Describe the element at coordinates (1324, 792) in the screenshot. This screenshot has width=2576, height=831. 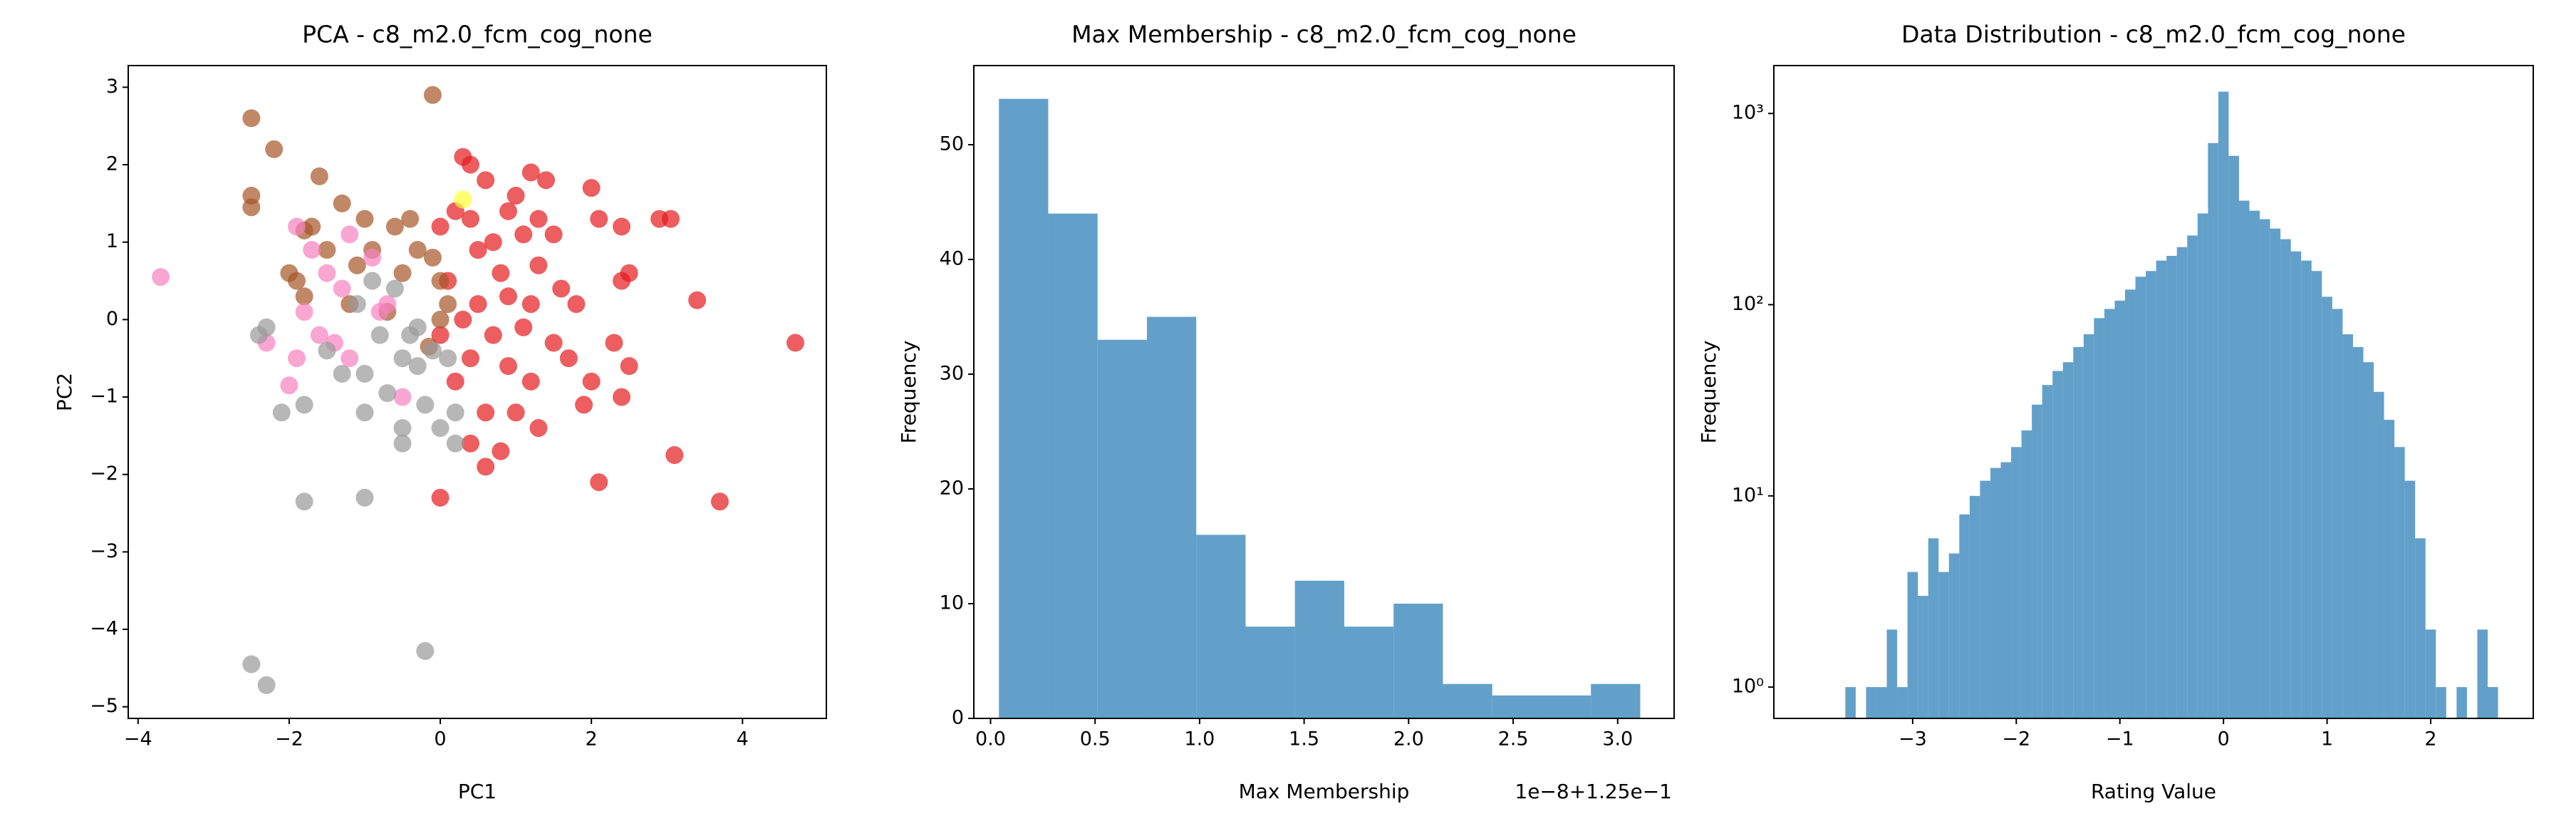
I see `x-axis-label: Max Membership` at that location.